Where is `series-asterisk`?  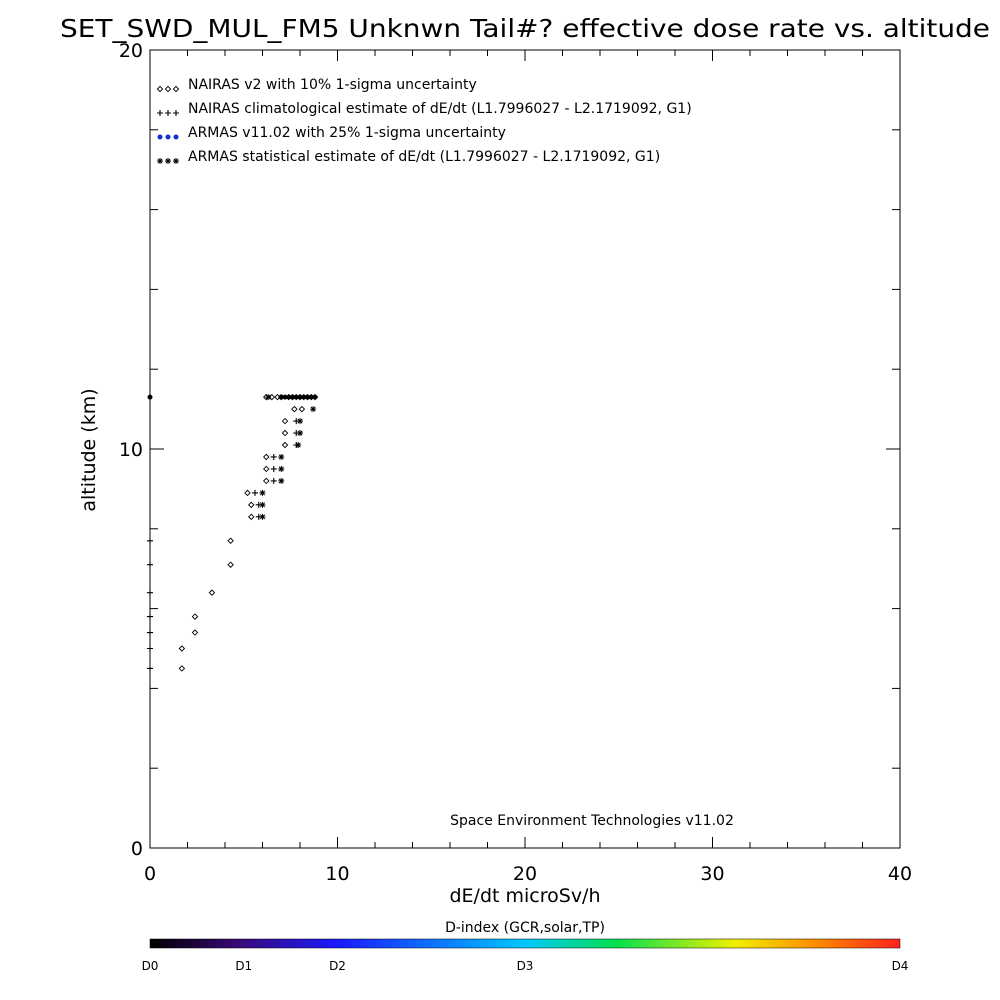
series-asterisk is located at coordinates (288, 457).